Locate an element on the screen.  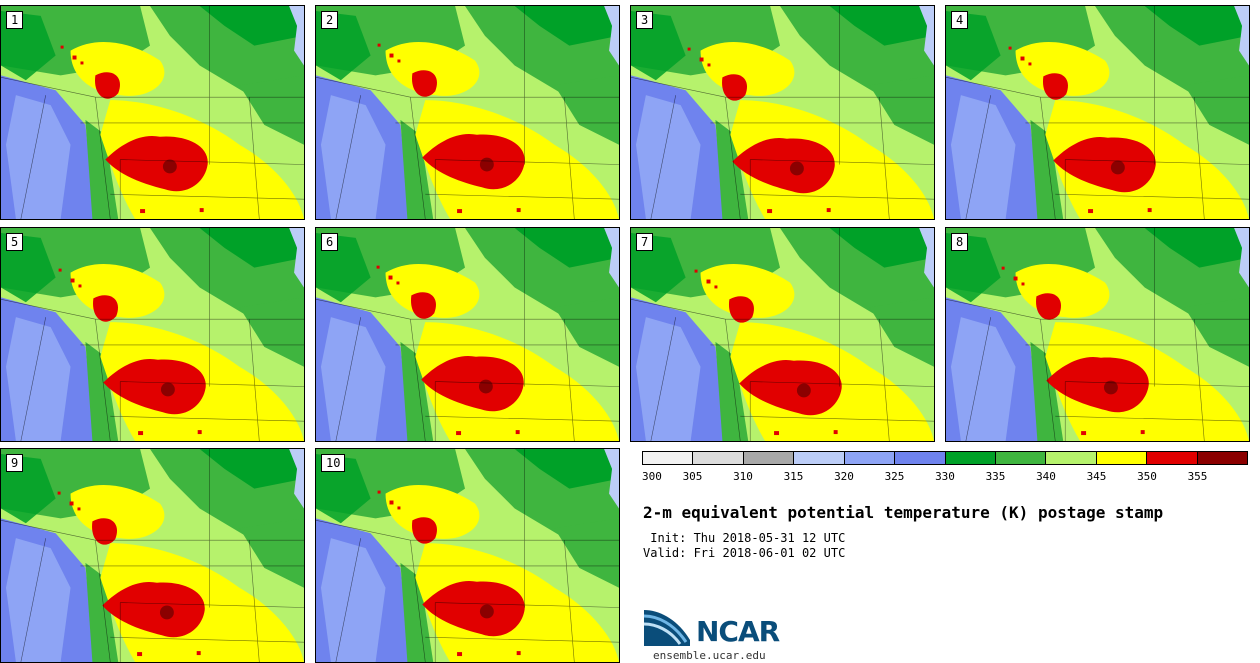
ncar-logo-icon is located at coordinates (666, 628).